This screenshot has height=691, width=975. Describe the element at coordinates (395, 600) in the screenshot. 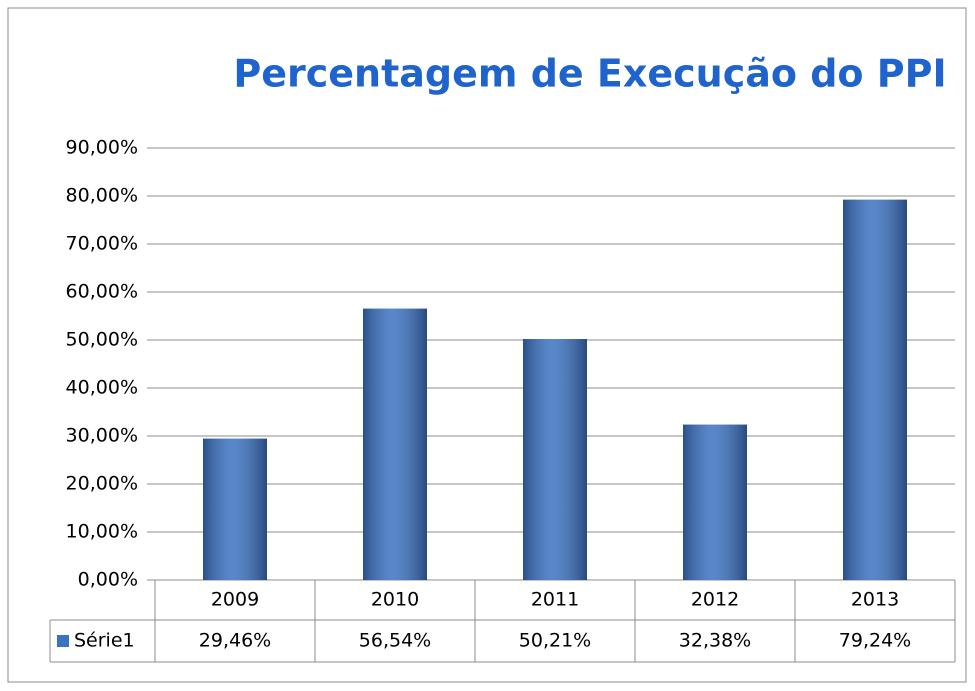

I see `x-tick-label: 2010` at that location.